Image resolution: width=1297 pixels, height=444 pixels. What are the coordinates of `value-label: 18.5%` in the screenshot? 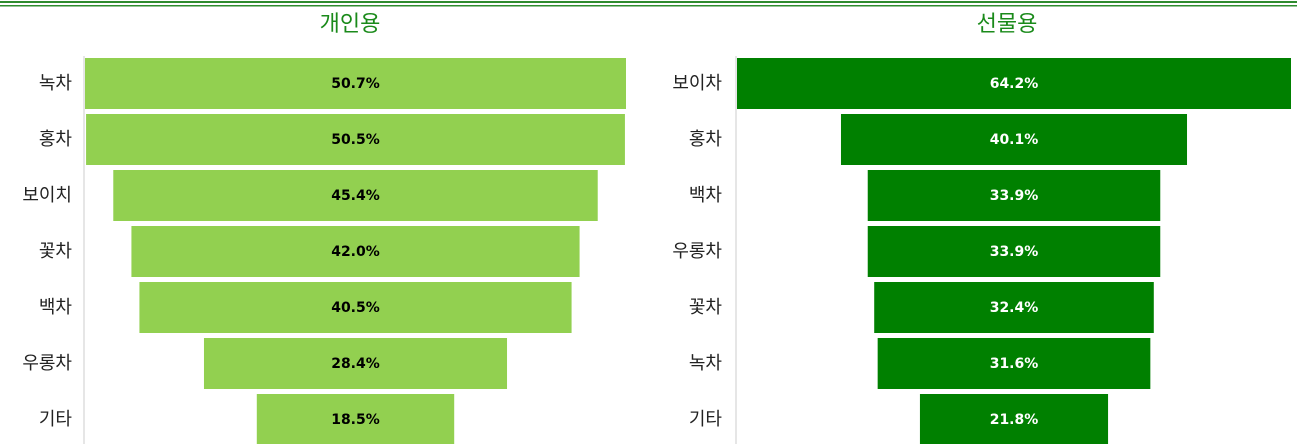 It's located at (355, 420).